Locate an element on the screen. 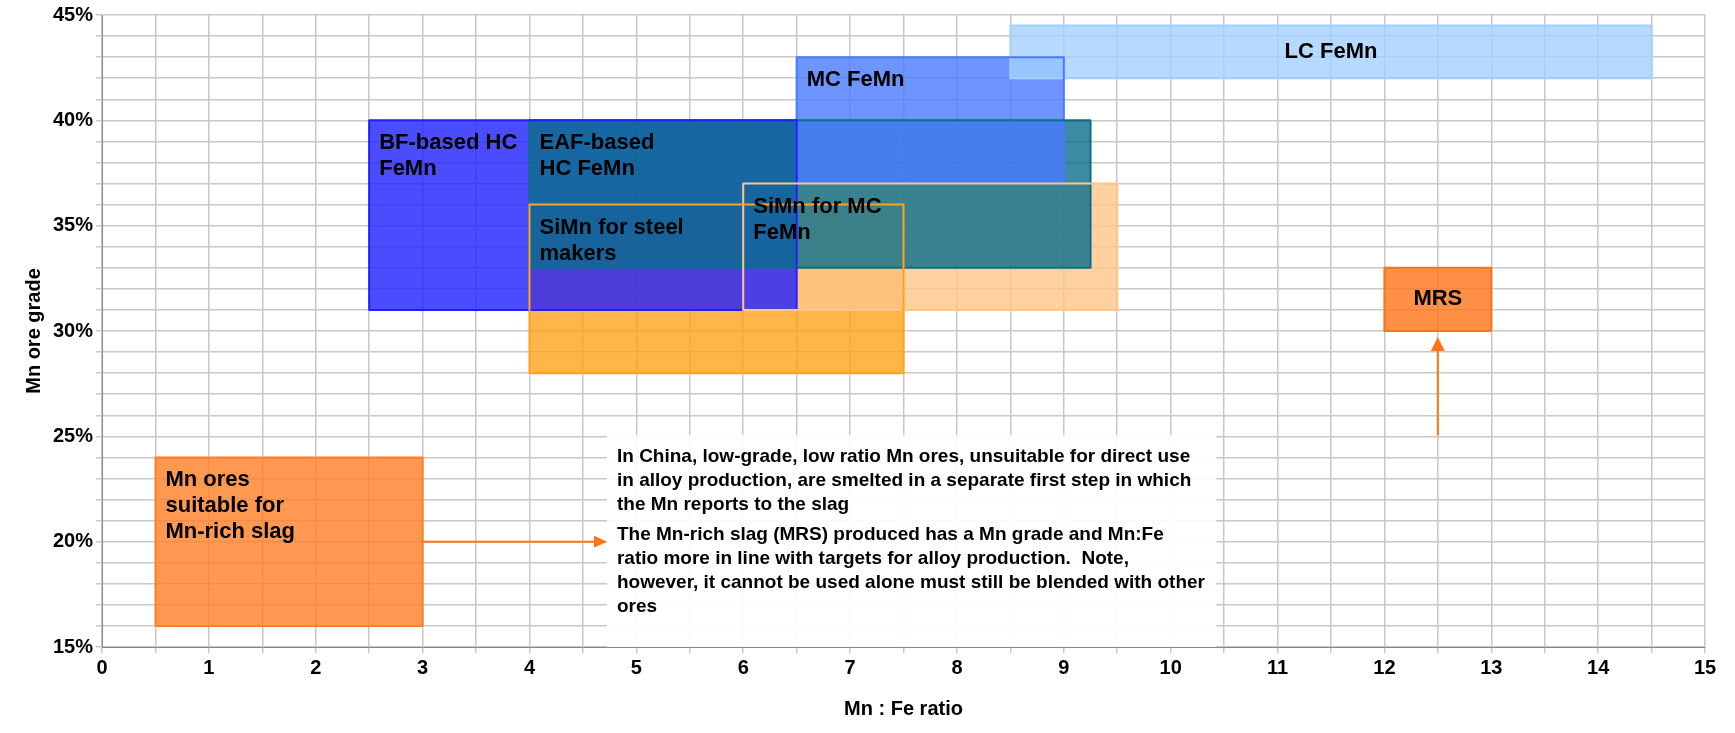  y-tick-label: 30% is located at coordinates (73, 329).